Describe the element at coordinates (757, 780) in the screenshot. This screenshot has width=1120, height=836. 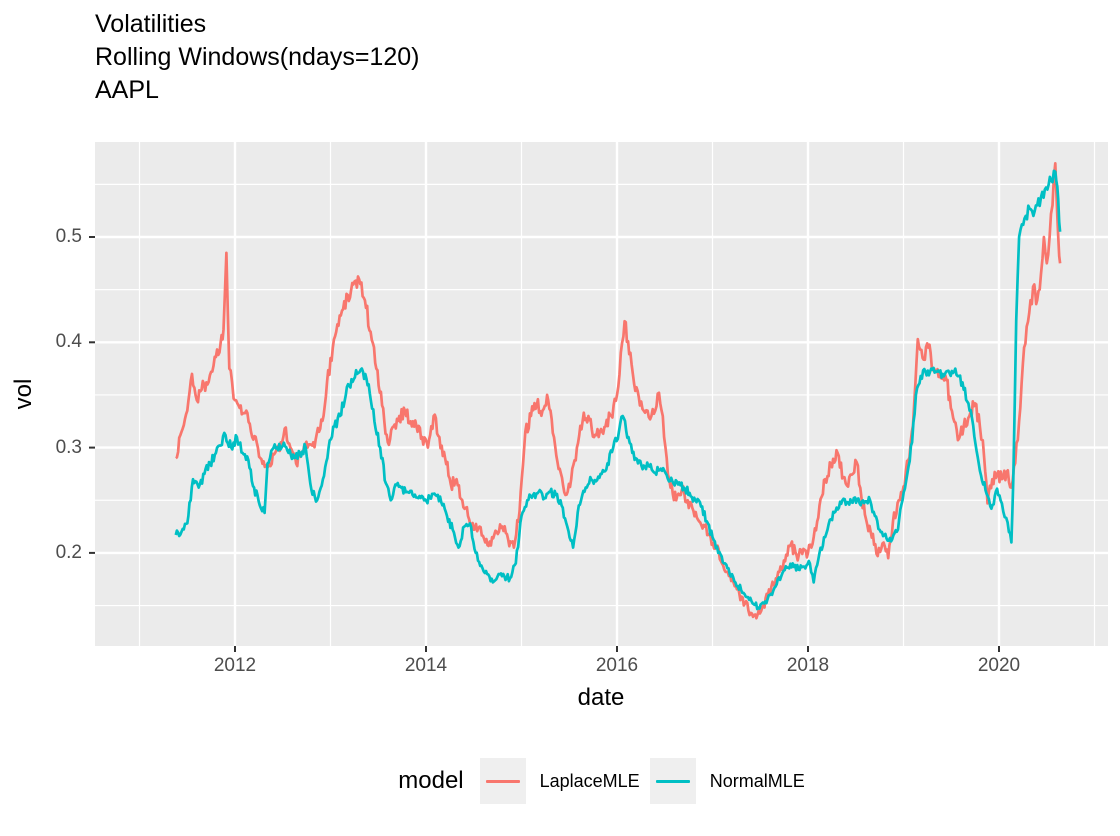
I see `legend-entry-label: NormalMLE` at that location.